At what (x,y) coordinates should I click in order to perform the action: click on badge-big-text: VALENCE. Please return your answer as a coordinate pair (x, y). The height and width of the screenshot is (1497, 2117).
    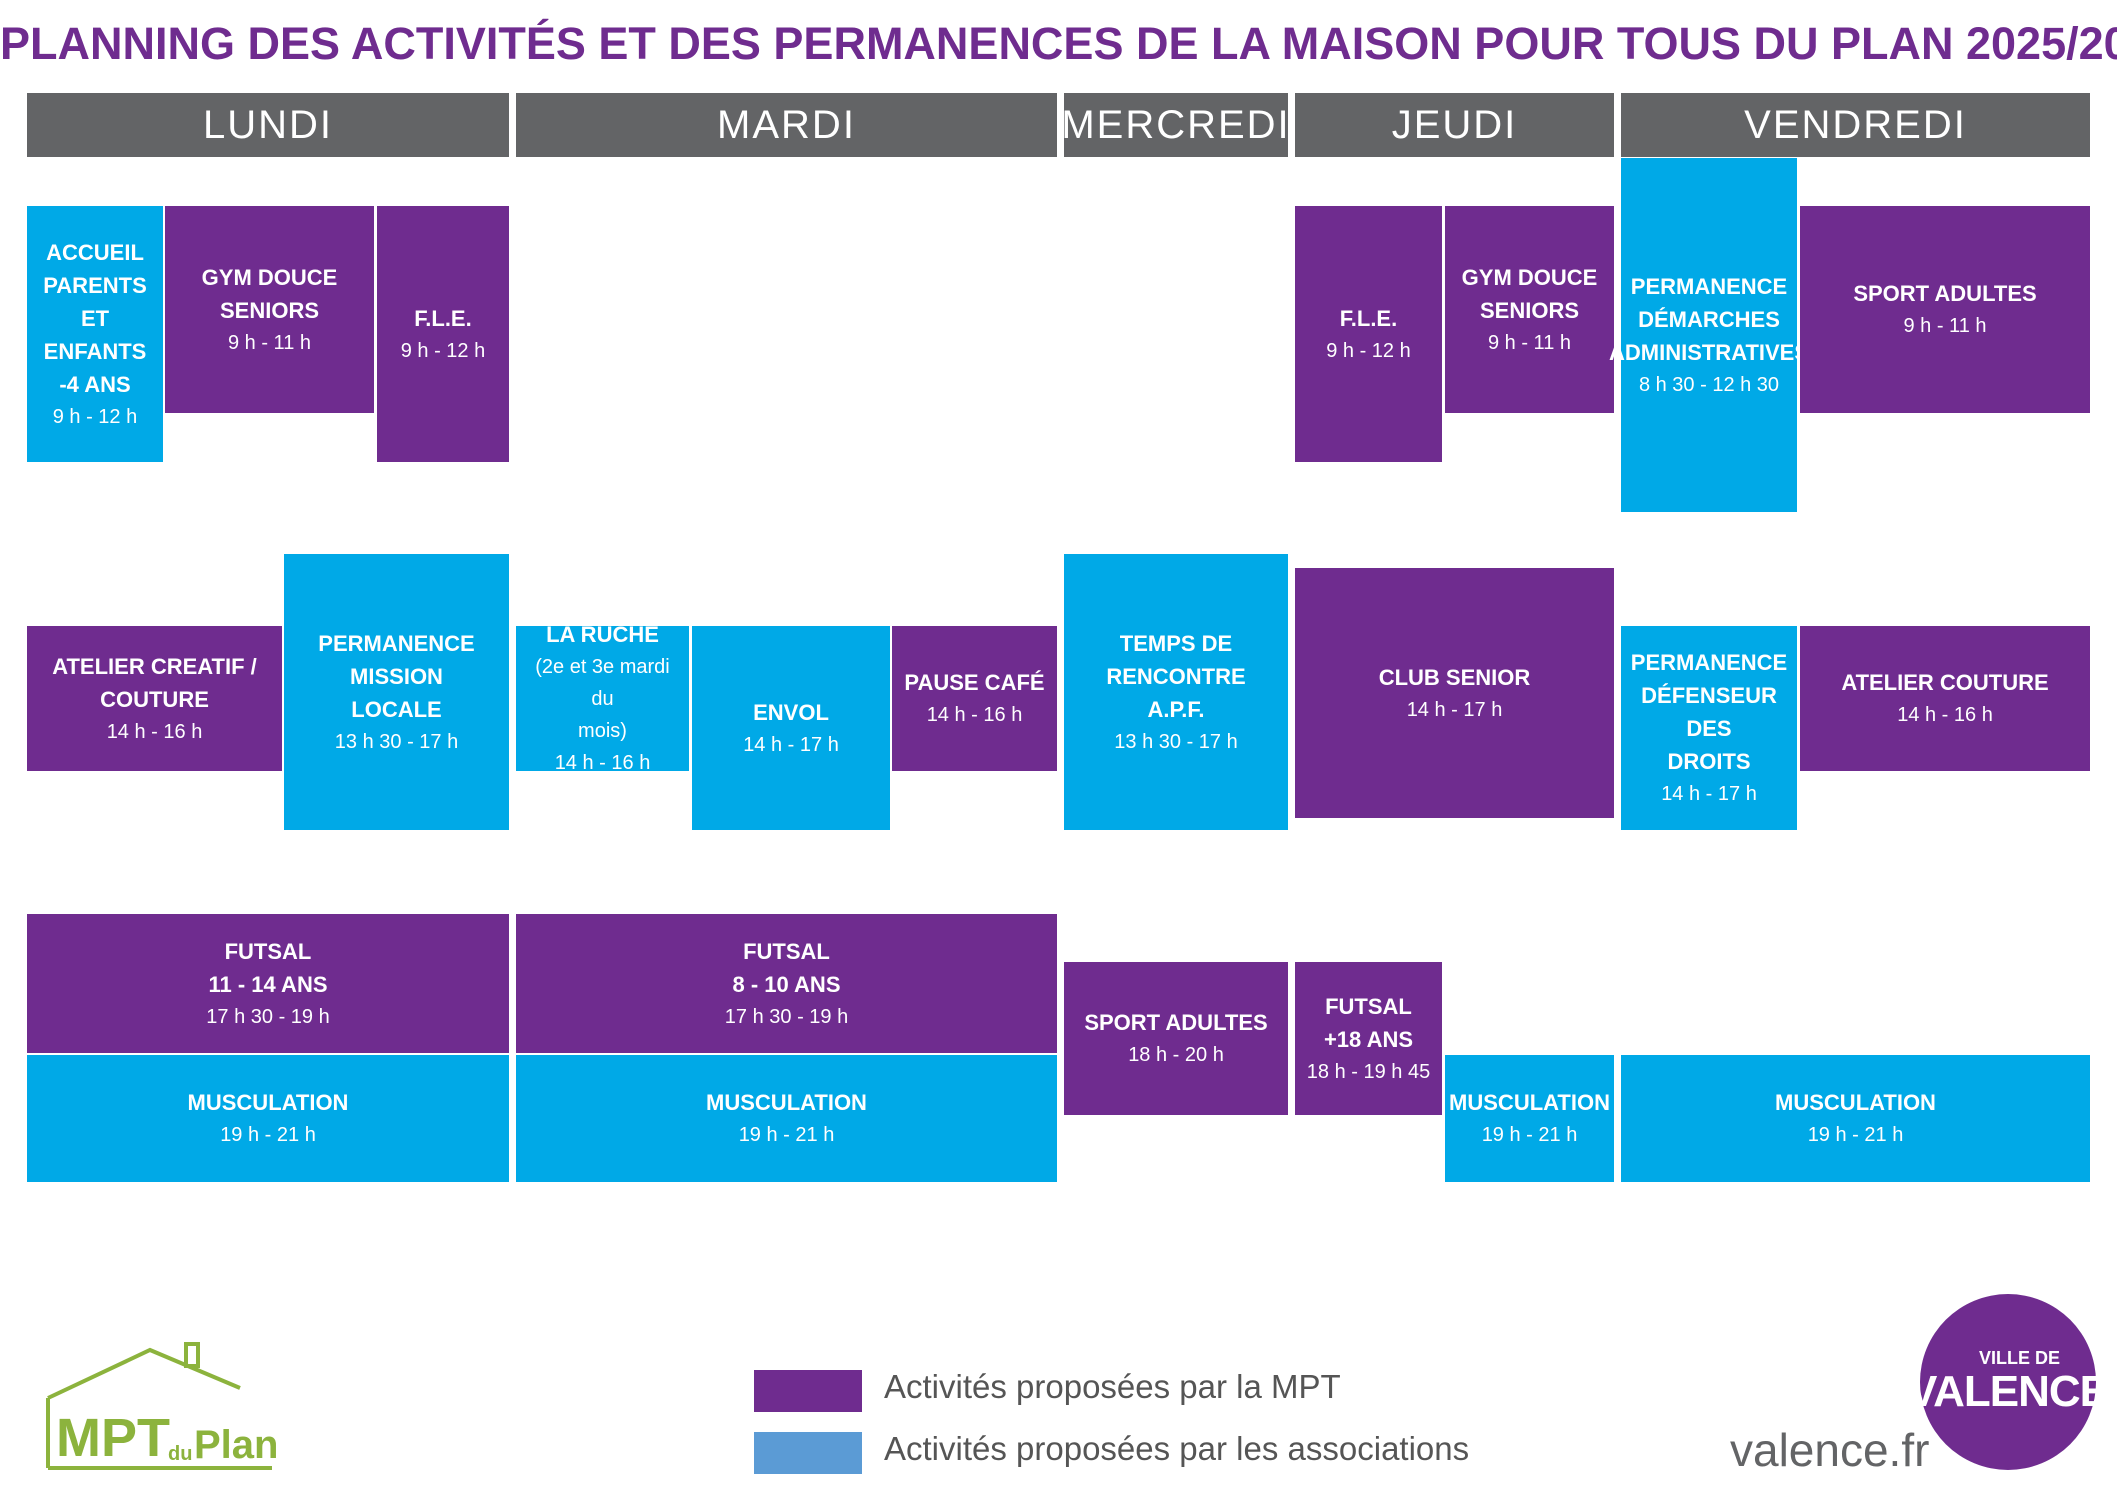
    Looking at the image, I should click on (2008, 1391).